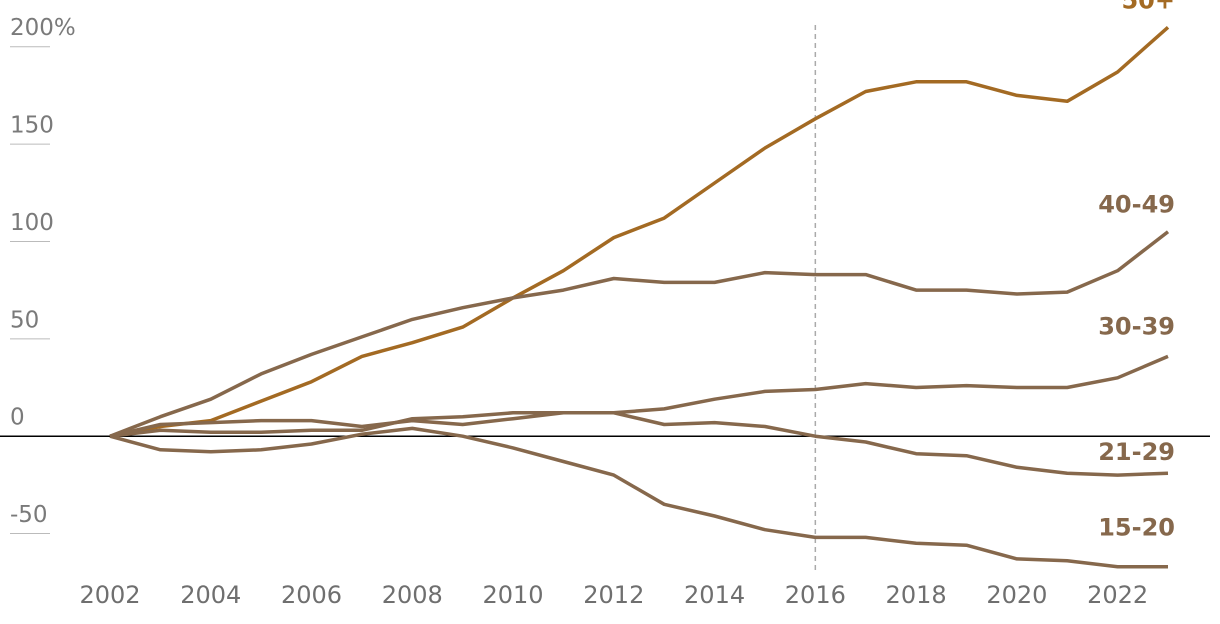 This screenshot has width=1220, height=624. Describe the element at coordinates (714, 595) in the screenshot. I see `x-tick-label: 2014` at that location.